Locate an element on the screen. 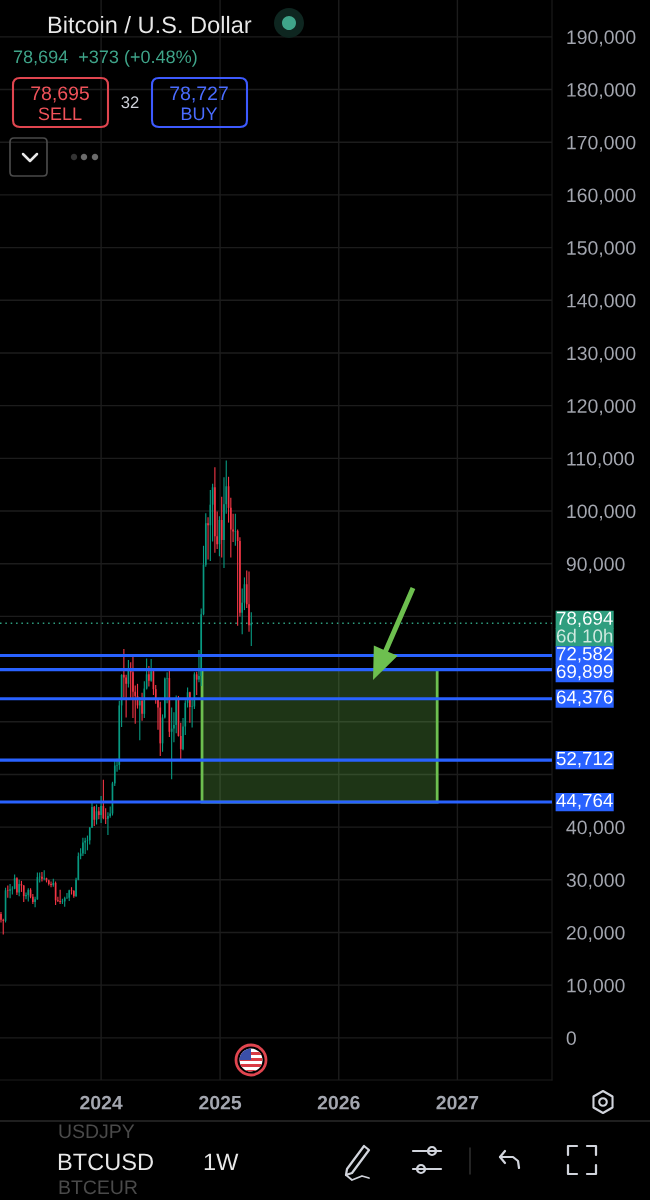 The height and width of the screenshot is (1200, 650). y-tick-label: 100,000 is located at coordinates (601, 512).